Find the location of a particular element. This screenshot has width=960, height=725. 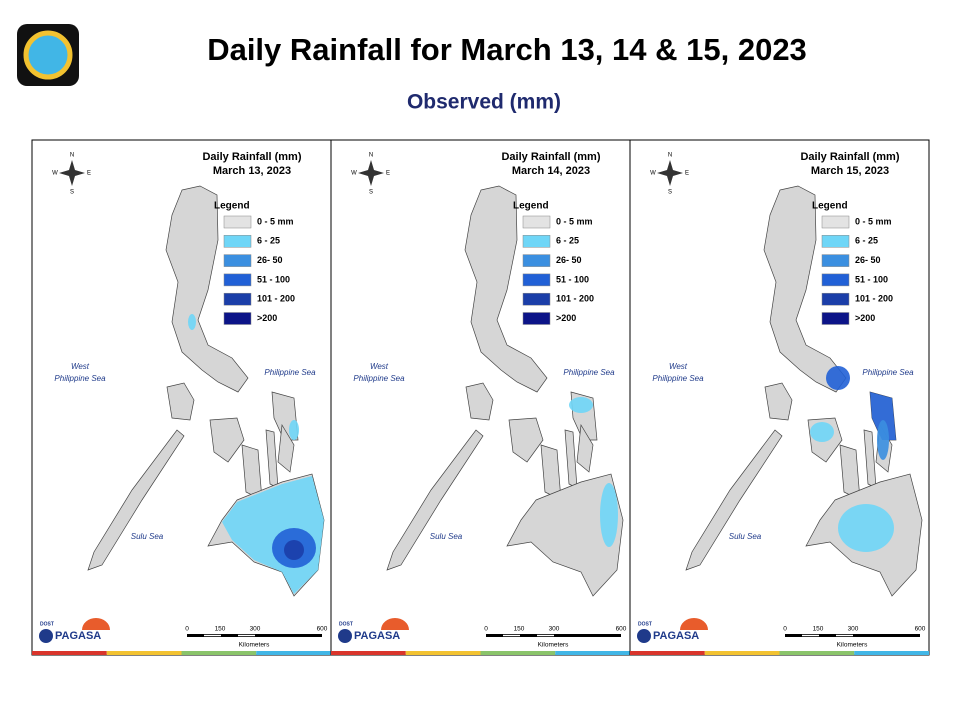

scale-label: 0 is located at coordinates (785, 629).